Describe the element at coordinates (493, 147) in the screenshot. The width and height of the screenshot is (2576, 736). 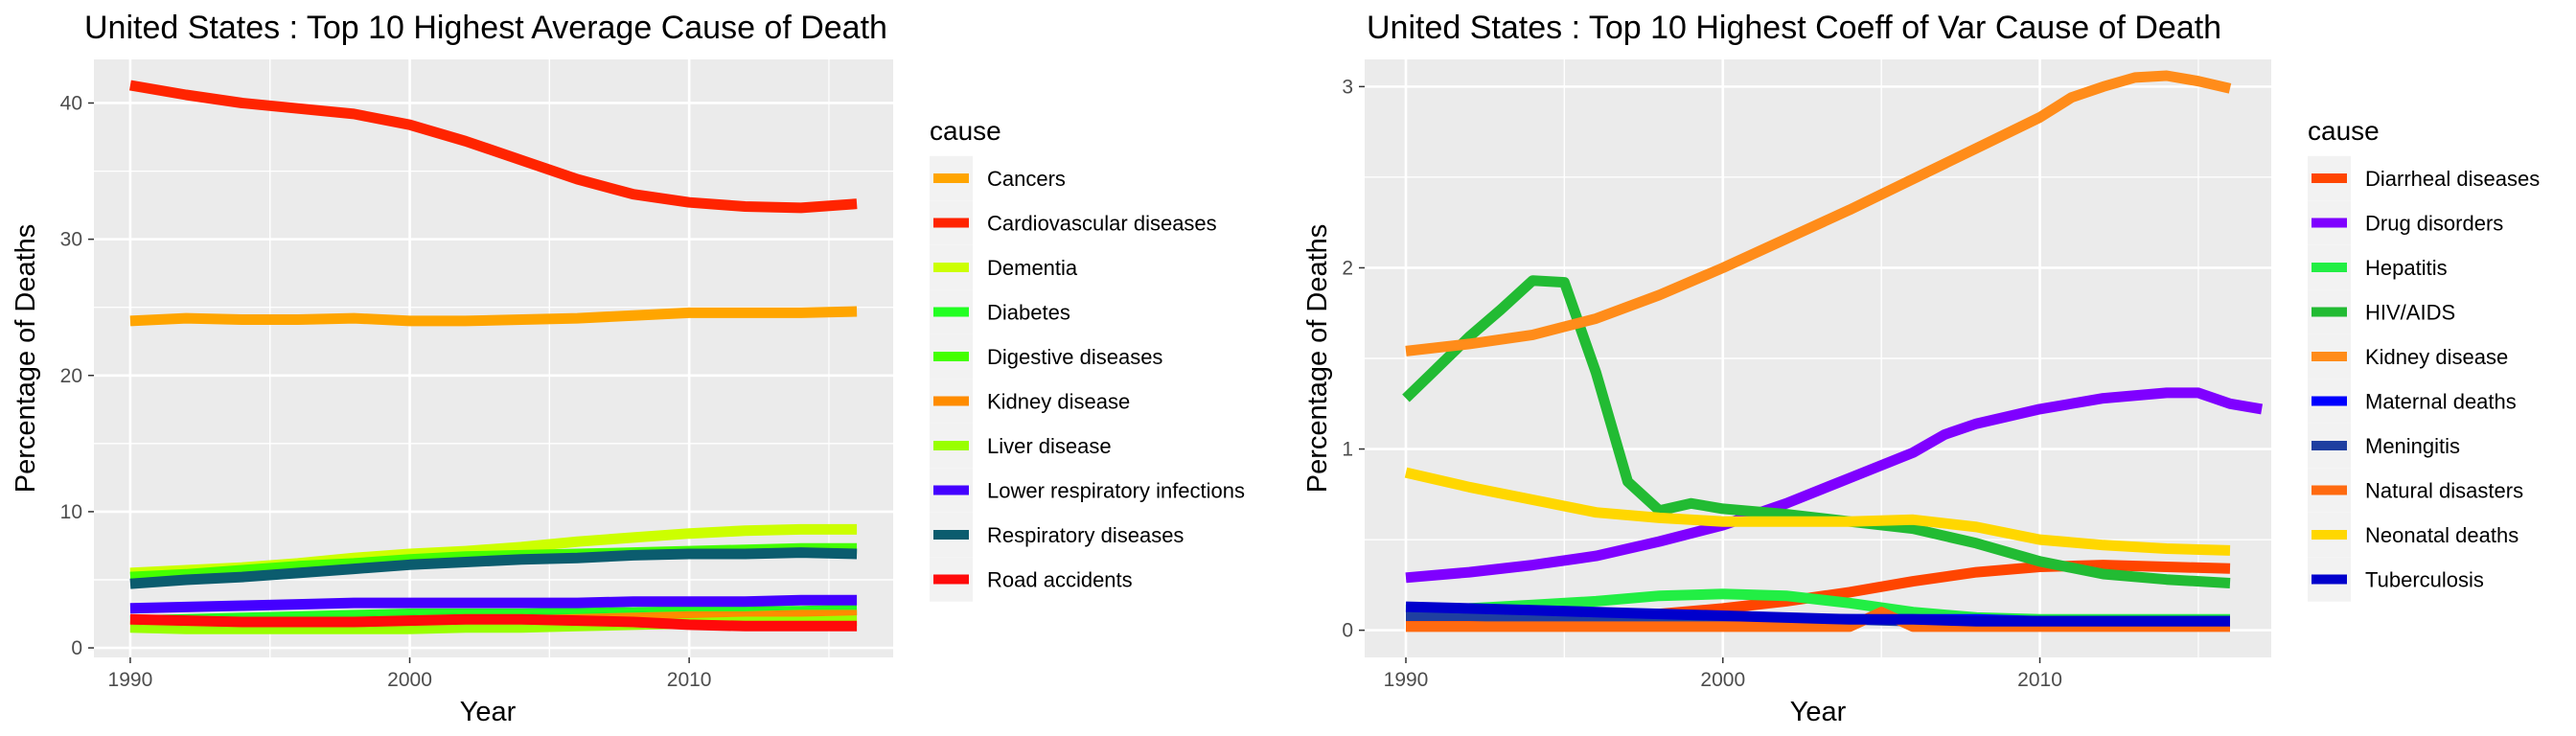
I see `series-line-cardiovascular-diseases` at that location.